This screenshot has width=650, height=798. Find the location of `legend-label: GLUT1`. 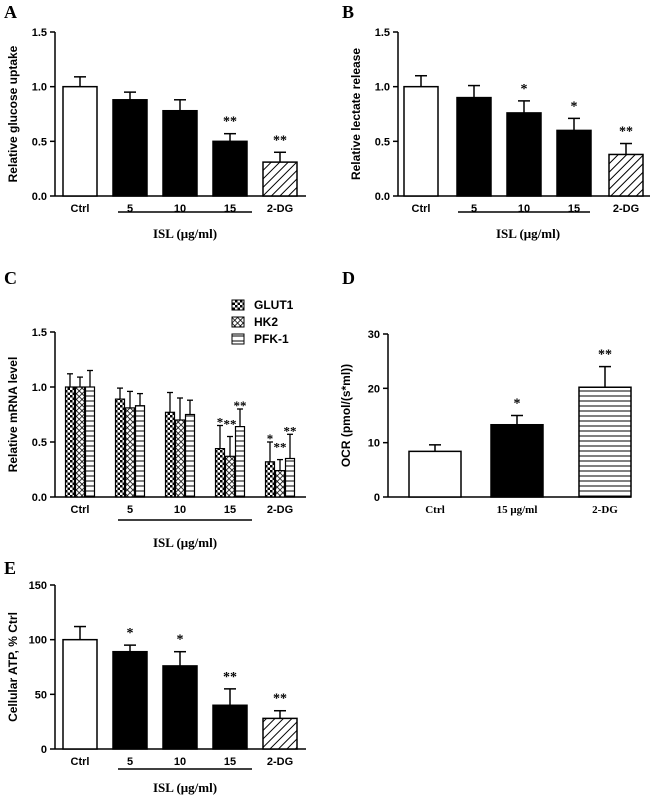

legend-label: GLUT1 is located at coordinates (274, 305).